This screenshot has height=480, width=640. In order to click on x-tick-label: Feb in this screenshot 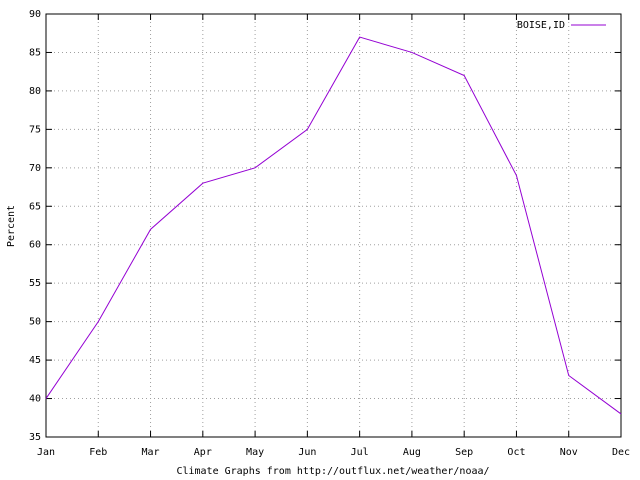, I will do `click(98, 452)`.